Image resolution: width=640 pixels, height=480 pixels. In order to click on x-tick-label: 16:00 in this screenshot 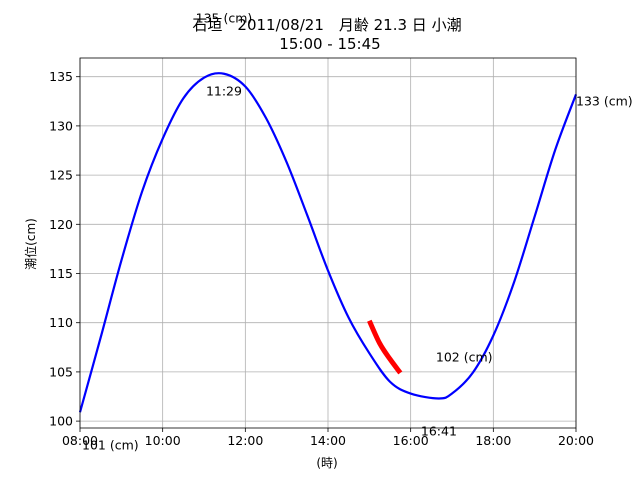, I will do `click(411, 440)`.